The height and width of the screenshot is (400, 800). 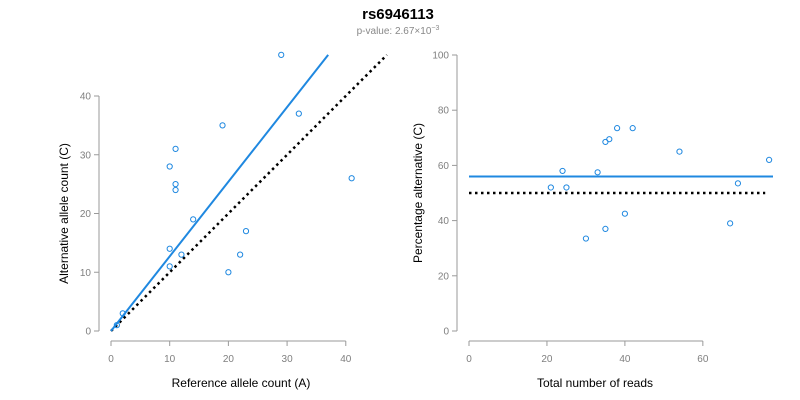 I want to click on x-tick-label: 30, so click(x=288, y=359).